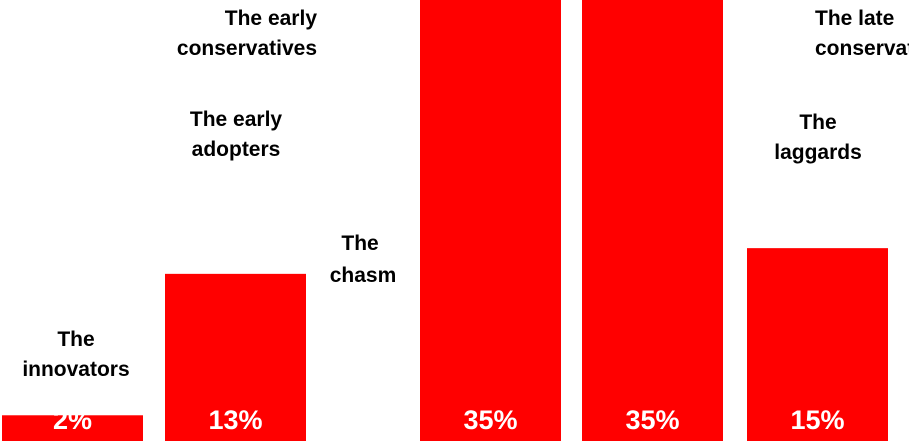 The image size is (909, 443). Describe the element at coordinates (247, 48) in the screenshot. I see `category-label-2-line-2: conservatives` at that location.